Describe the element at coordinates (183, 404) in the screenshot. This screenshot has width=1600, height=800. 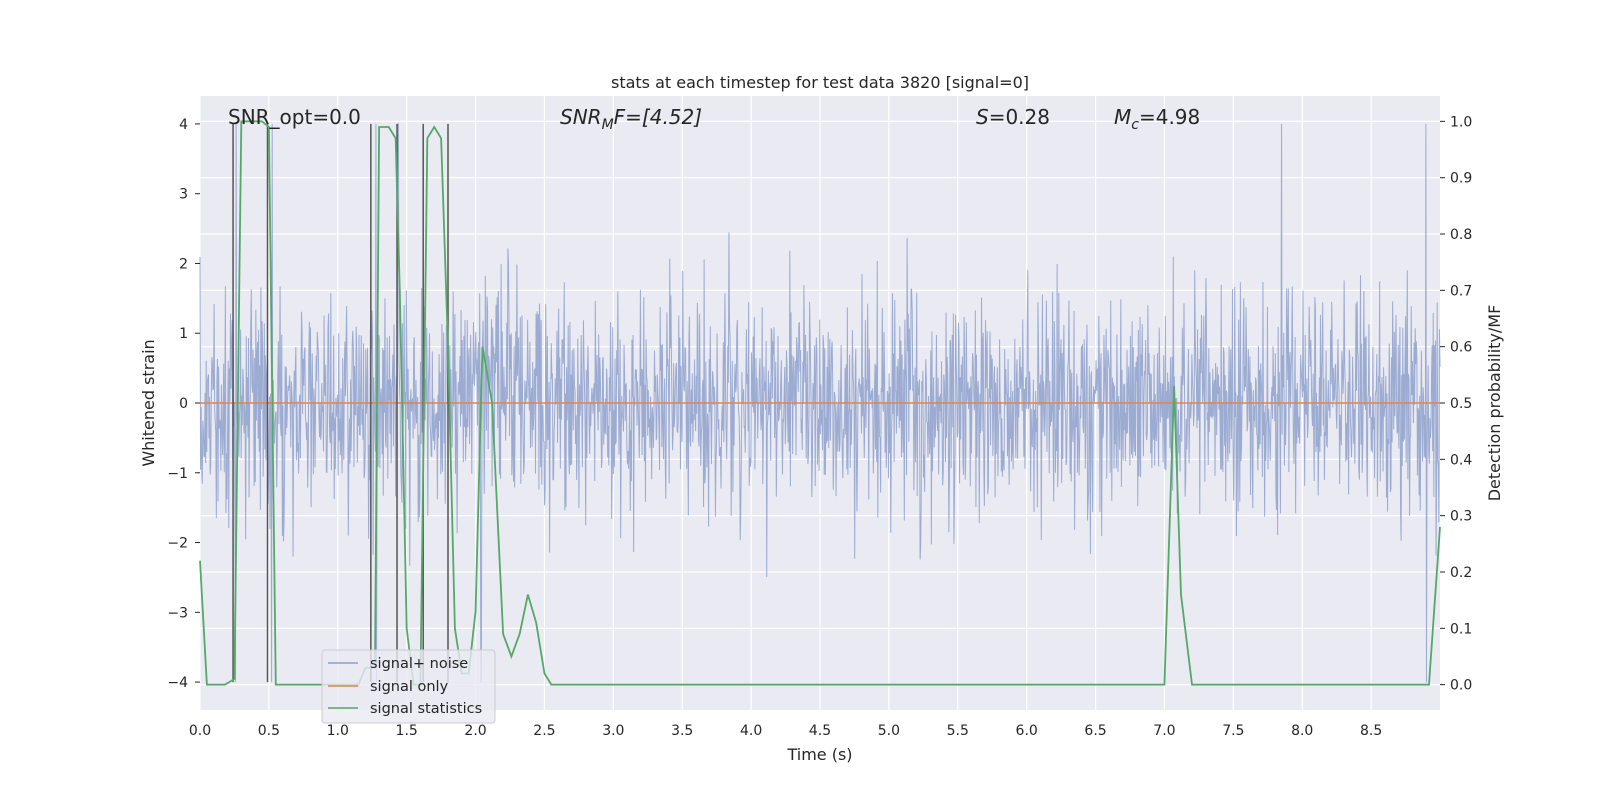
I see `y-tick-label: 0` at that location.